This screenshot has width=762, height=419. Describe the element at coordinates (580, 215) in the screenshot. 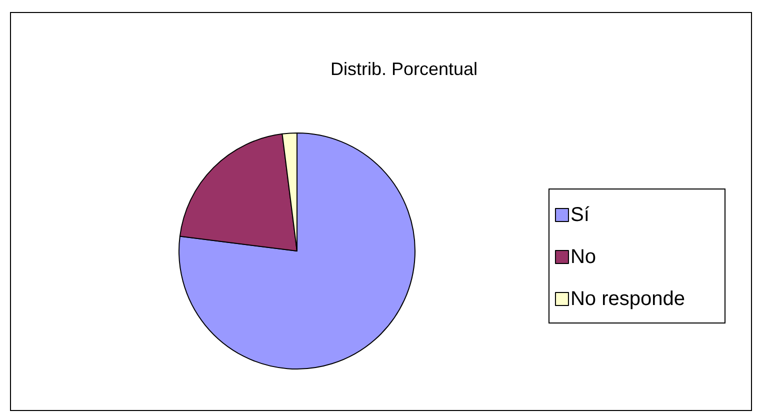

I see `legend-label: Sí` at that location.